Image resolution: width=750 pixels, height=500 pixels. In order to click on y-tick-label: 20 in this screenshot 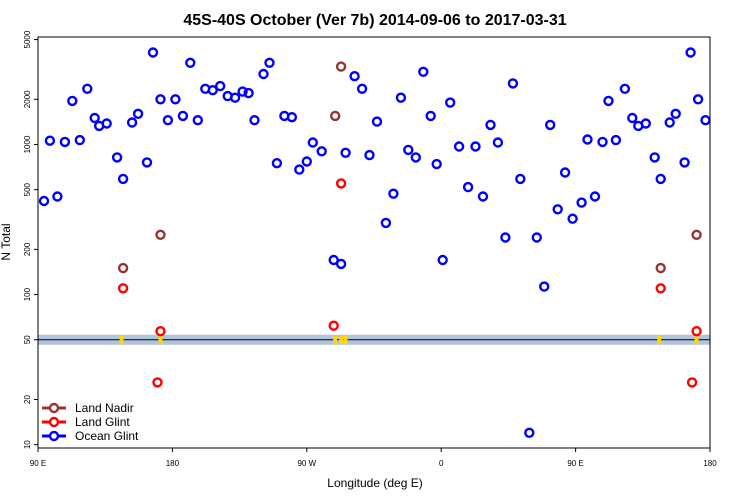, I will do `click(27, 399)`.